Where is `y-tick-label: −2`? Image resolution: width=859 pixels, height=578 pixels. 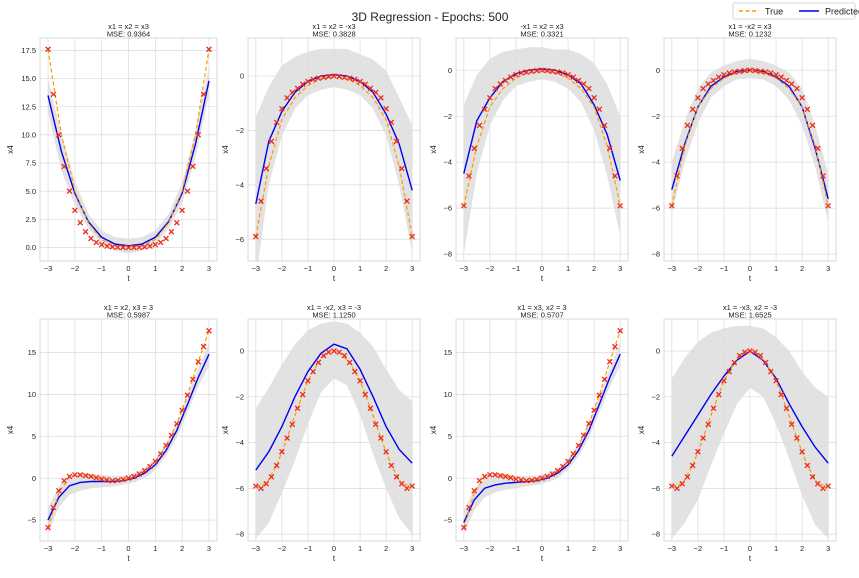
y-tick-label: −2 is located at coordinates (239, 396).